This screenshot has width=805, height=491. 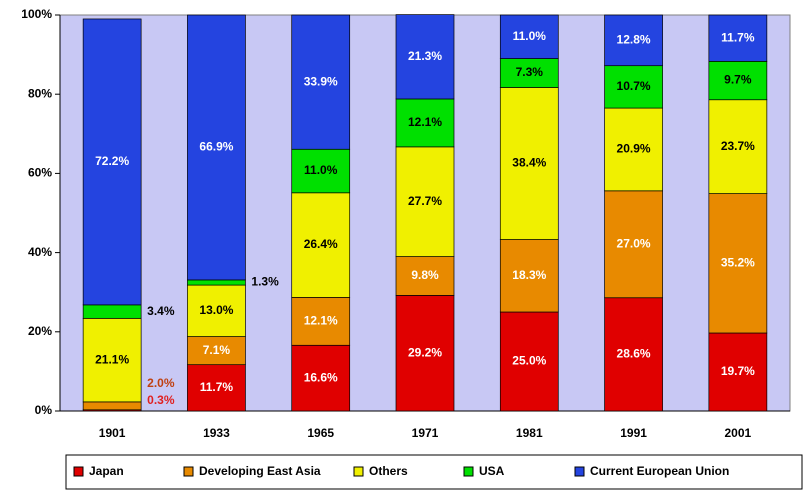 I want to click on x-tick-label: 1971, so click(x=425, y=433).